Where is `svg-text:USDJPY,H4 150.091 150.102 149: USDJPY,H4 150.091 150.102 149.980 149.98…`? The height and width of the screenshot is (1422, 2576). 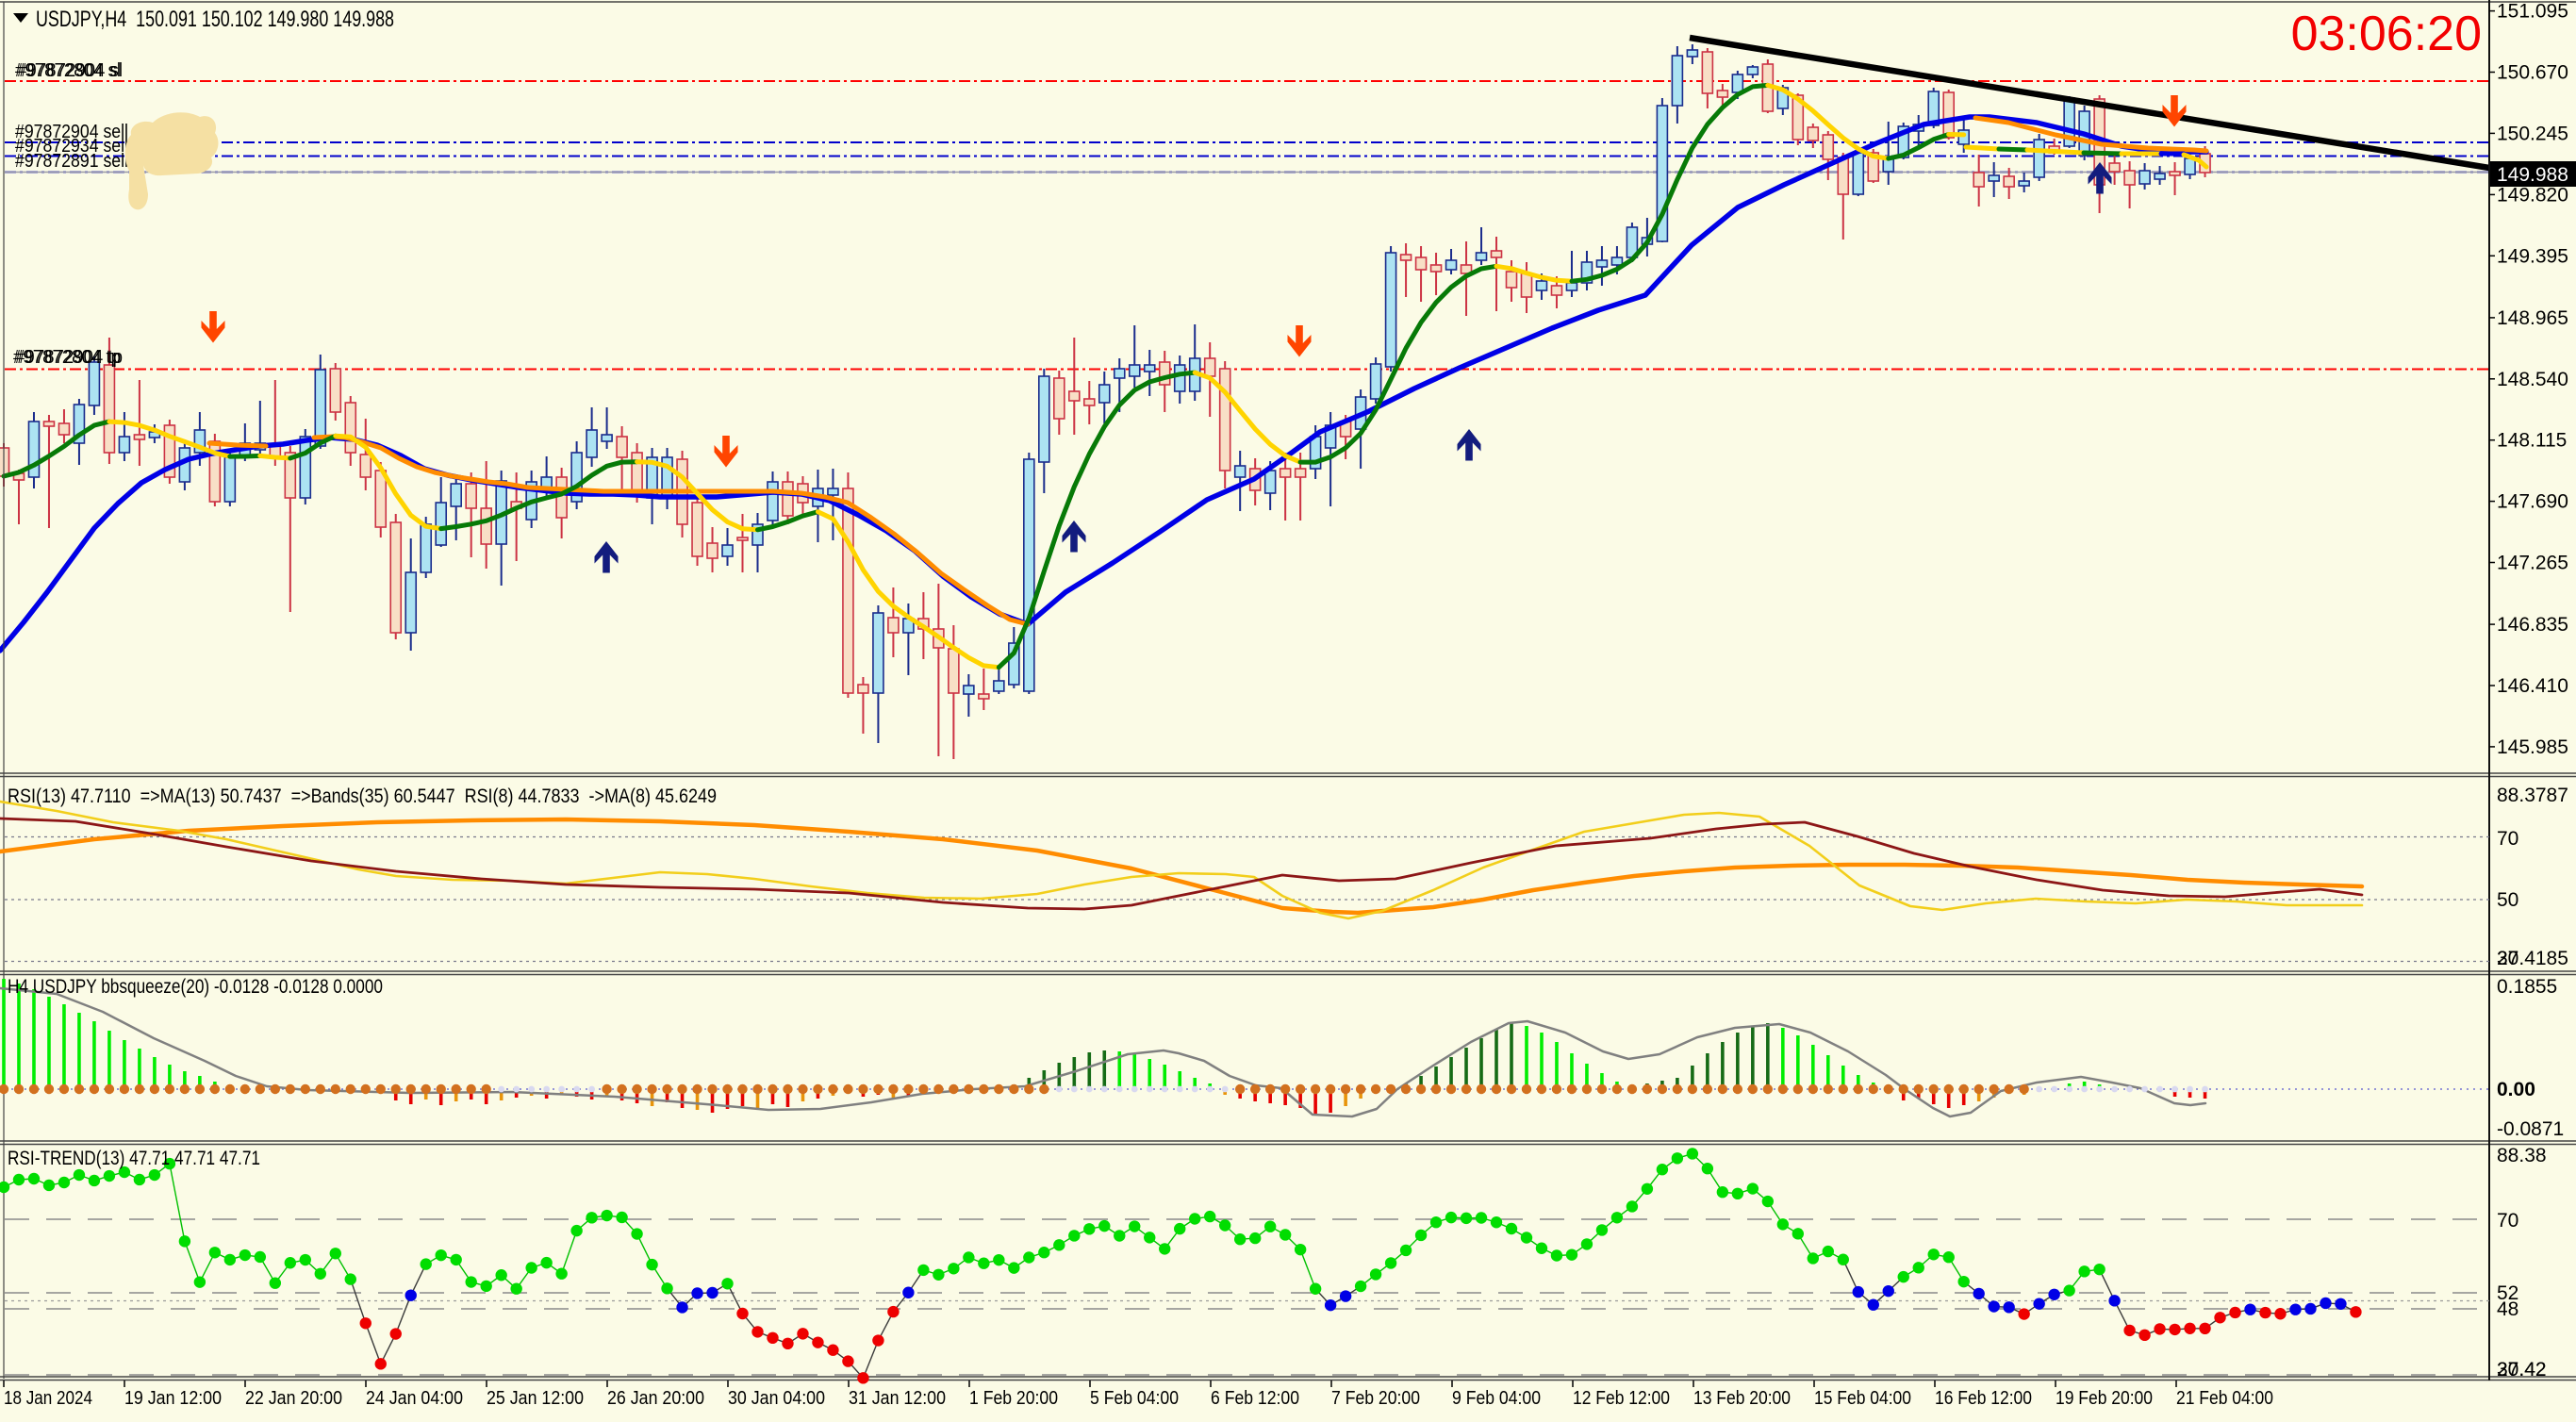
svg-text:USDJPY,H4 150.091 150.102 149: USDJPY,H4 150.091 150.102 149.980 149.98… is located at coordinates (215, 19).